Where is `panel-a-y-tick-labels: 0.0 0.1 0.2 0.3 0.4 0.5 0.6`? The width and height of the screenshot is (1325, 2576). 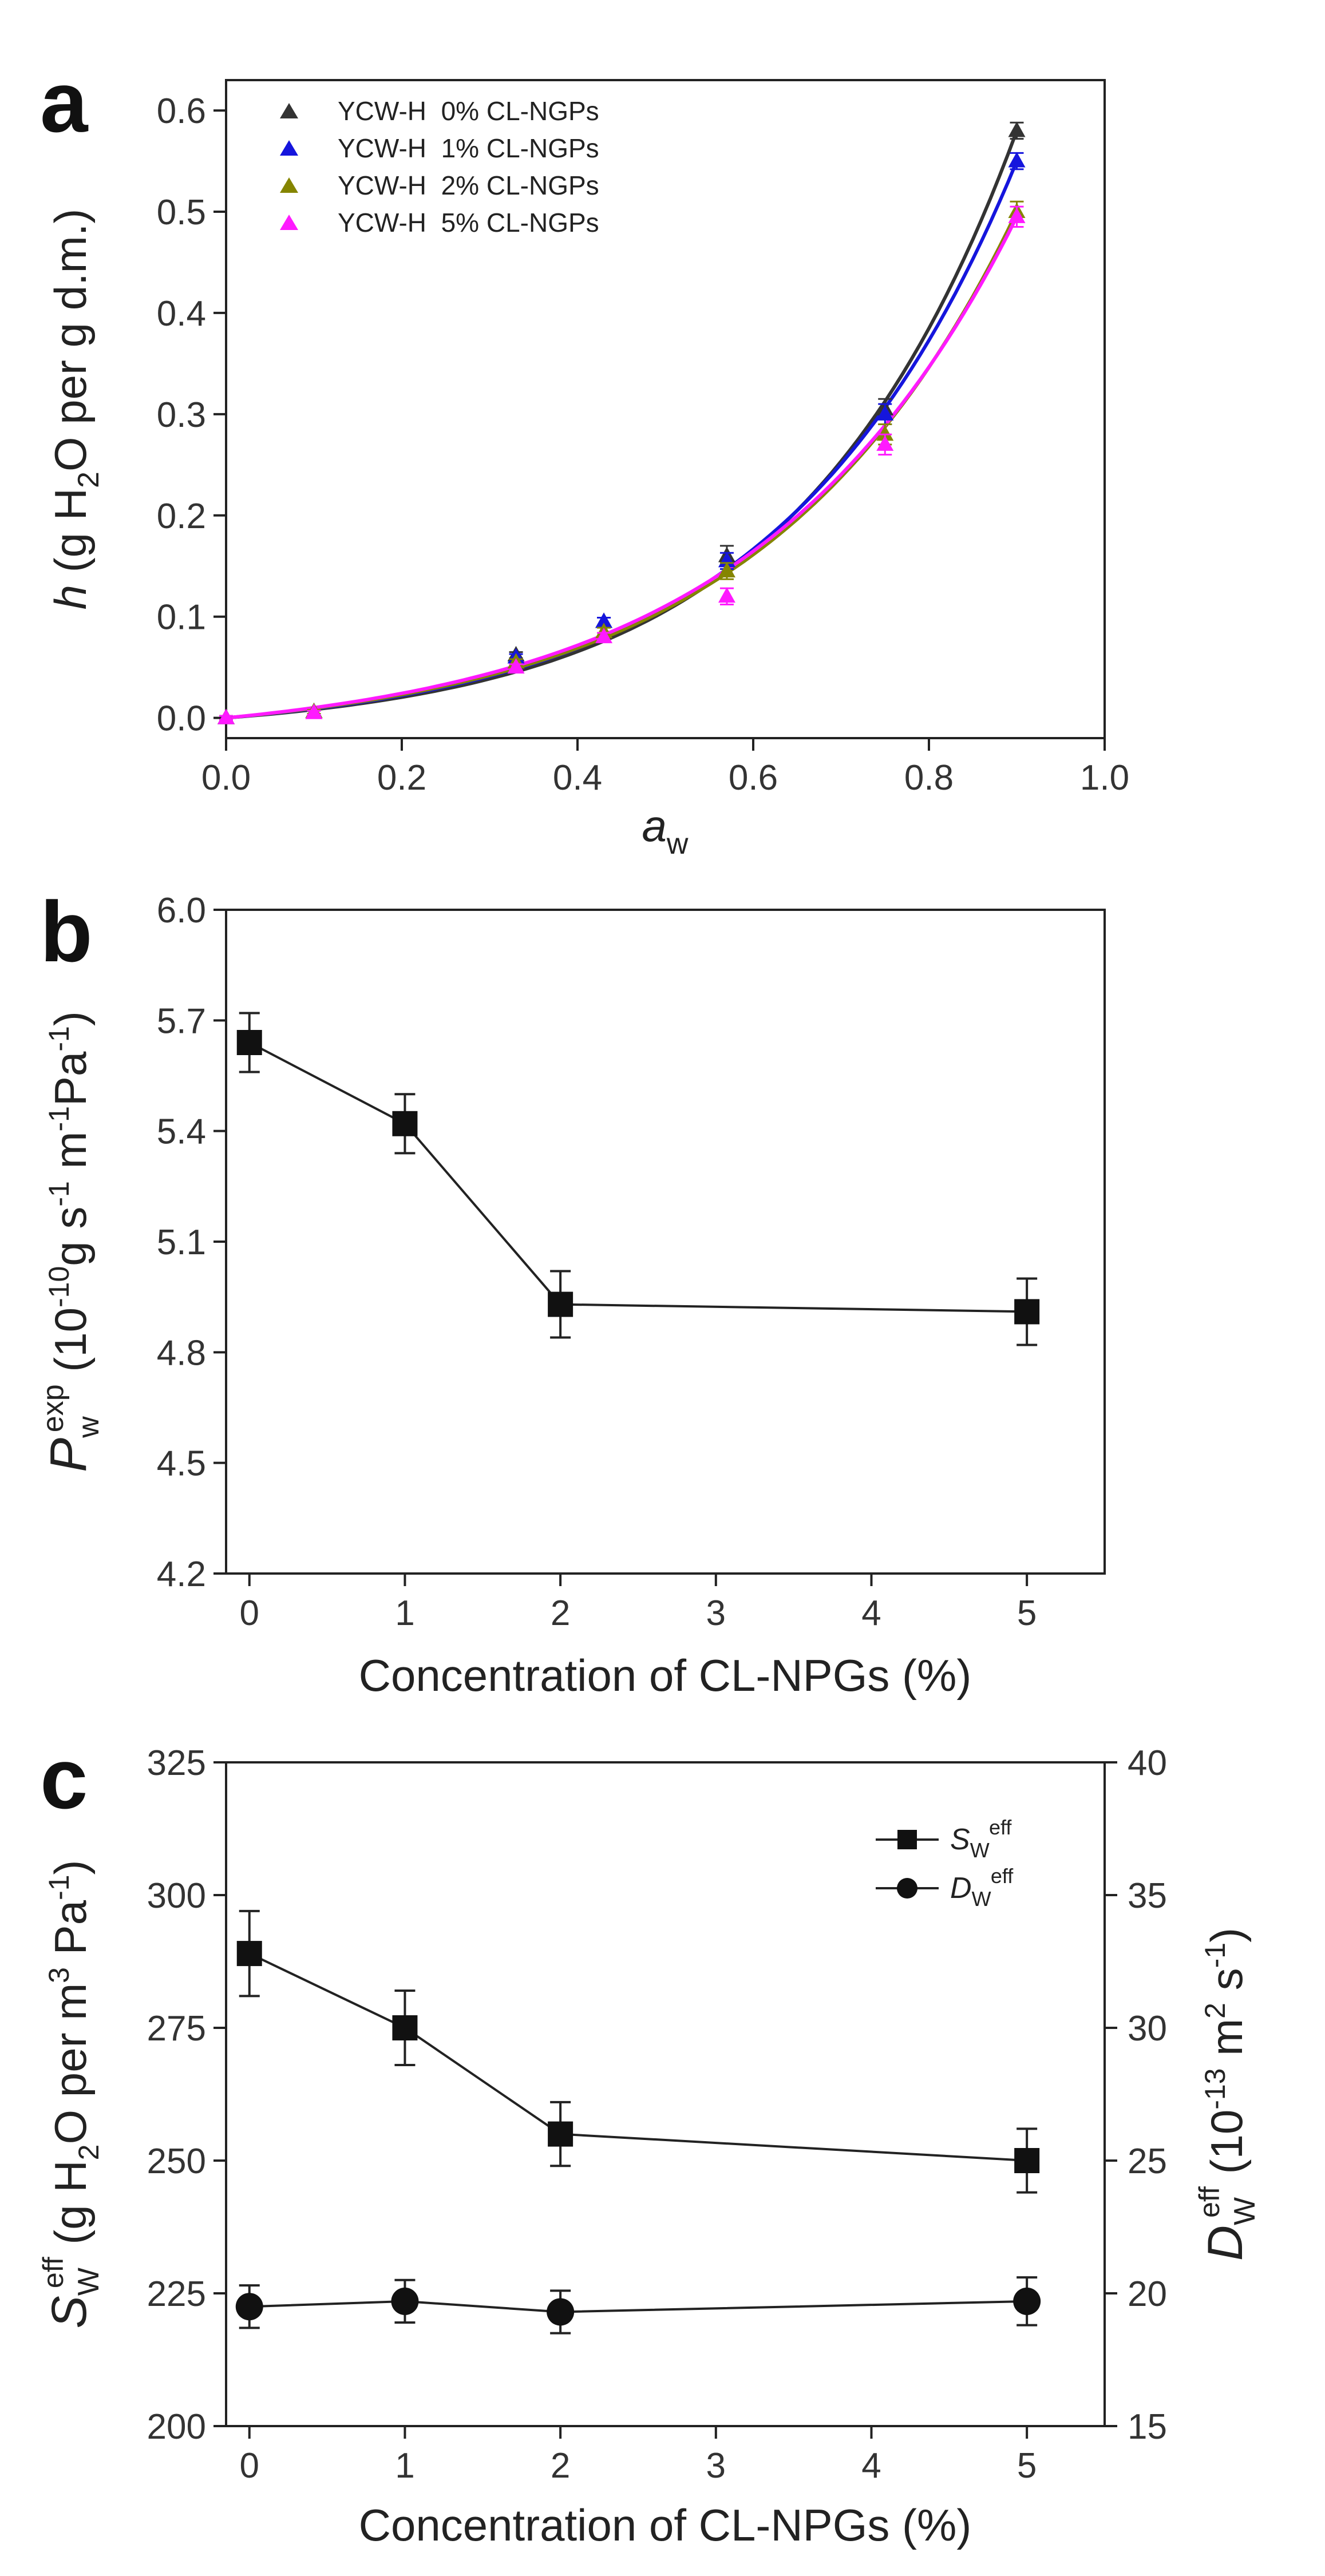 panel-a-y-tick-labels: 0.0 0.1 0.2 0.3 0.4 0.5 0.6 is located at coordinates (181, 416).